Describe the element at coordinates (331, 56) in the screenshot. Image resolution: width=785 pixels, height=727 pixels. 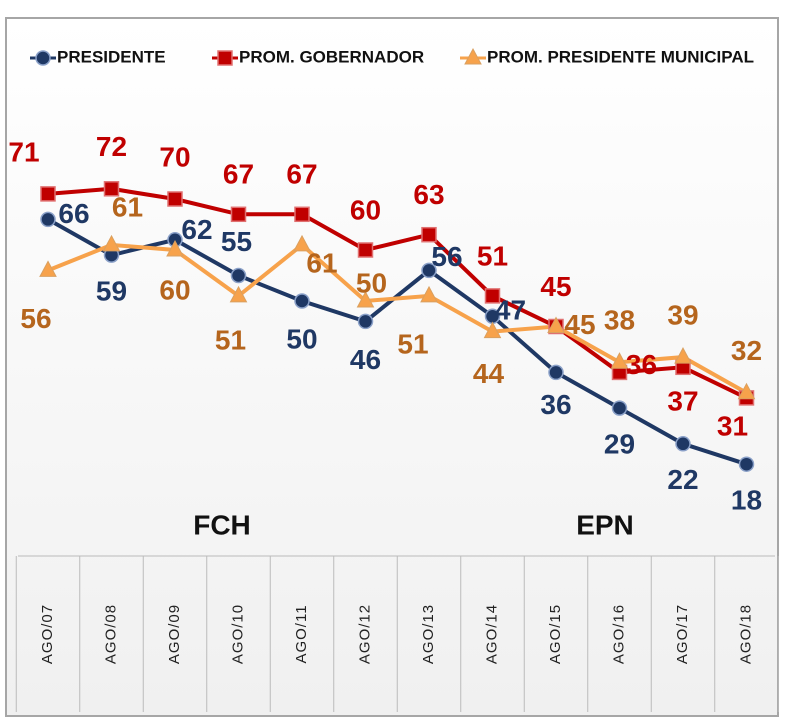
I see `legend-label: PROM. GOBERNADOR` at that location.